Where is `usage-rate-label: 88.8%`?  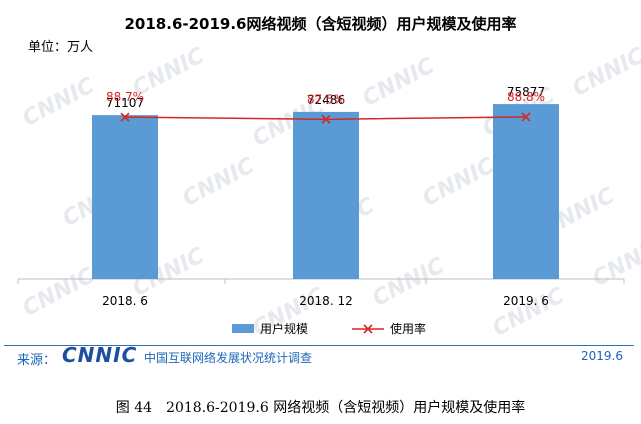 usage-rate-label: 88.8% is located at coordinates (526, 97).